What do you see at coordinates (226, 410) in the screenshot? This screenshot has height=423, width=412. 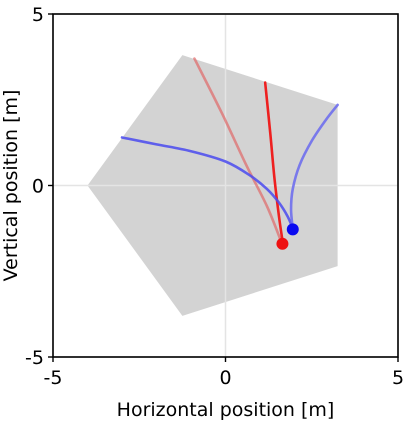 I see `x-axis-label: Horizontal position [m]` at bounding box center [226, 410].